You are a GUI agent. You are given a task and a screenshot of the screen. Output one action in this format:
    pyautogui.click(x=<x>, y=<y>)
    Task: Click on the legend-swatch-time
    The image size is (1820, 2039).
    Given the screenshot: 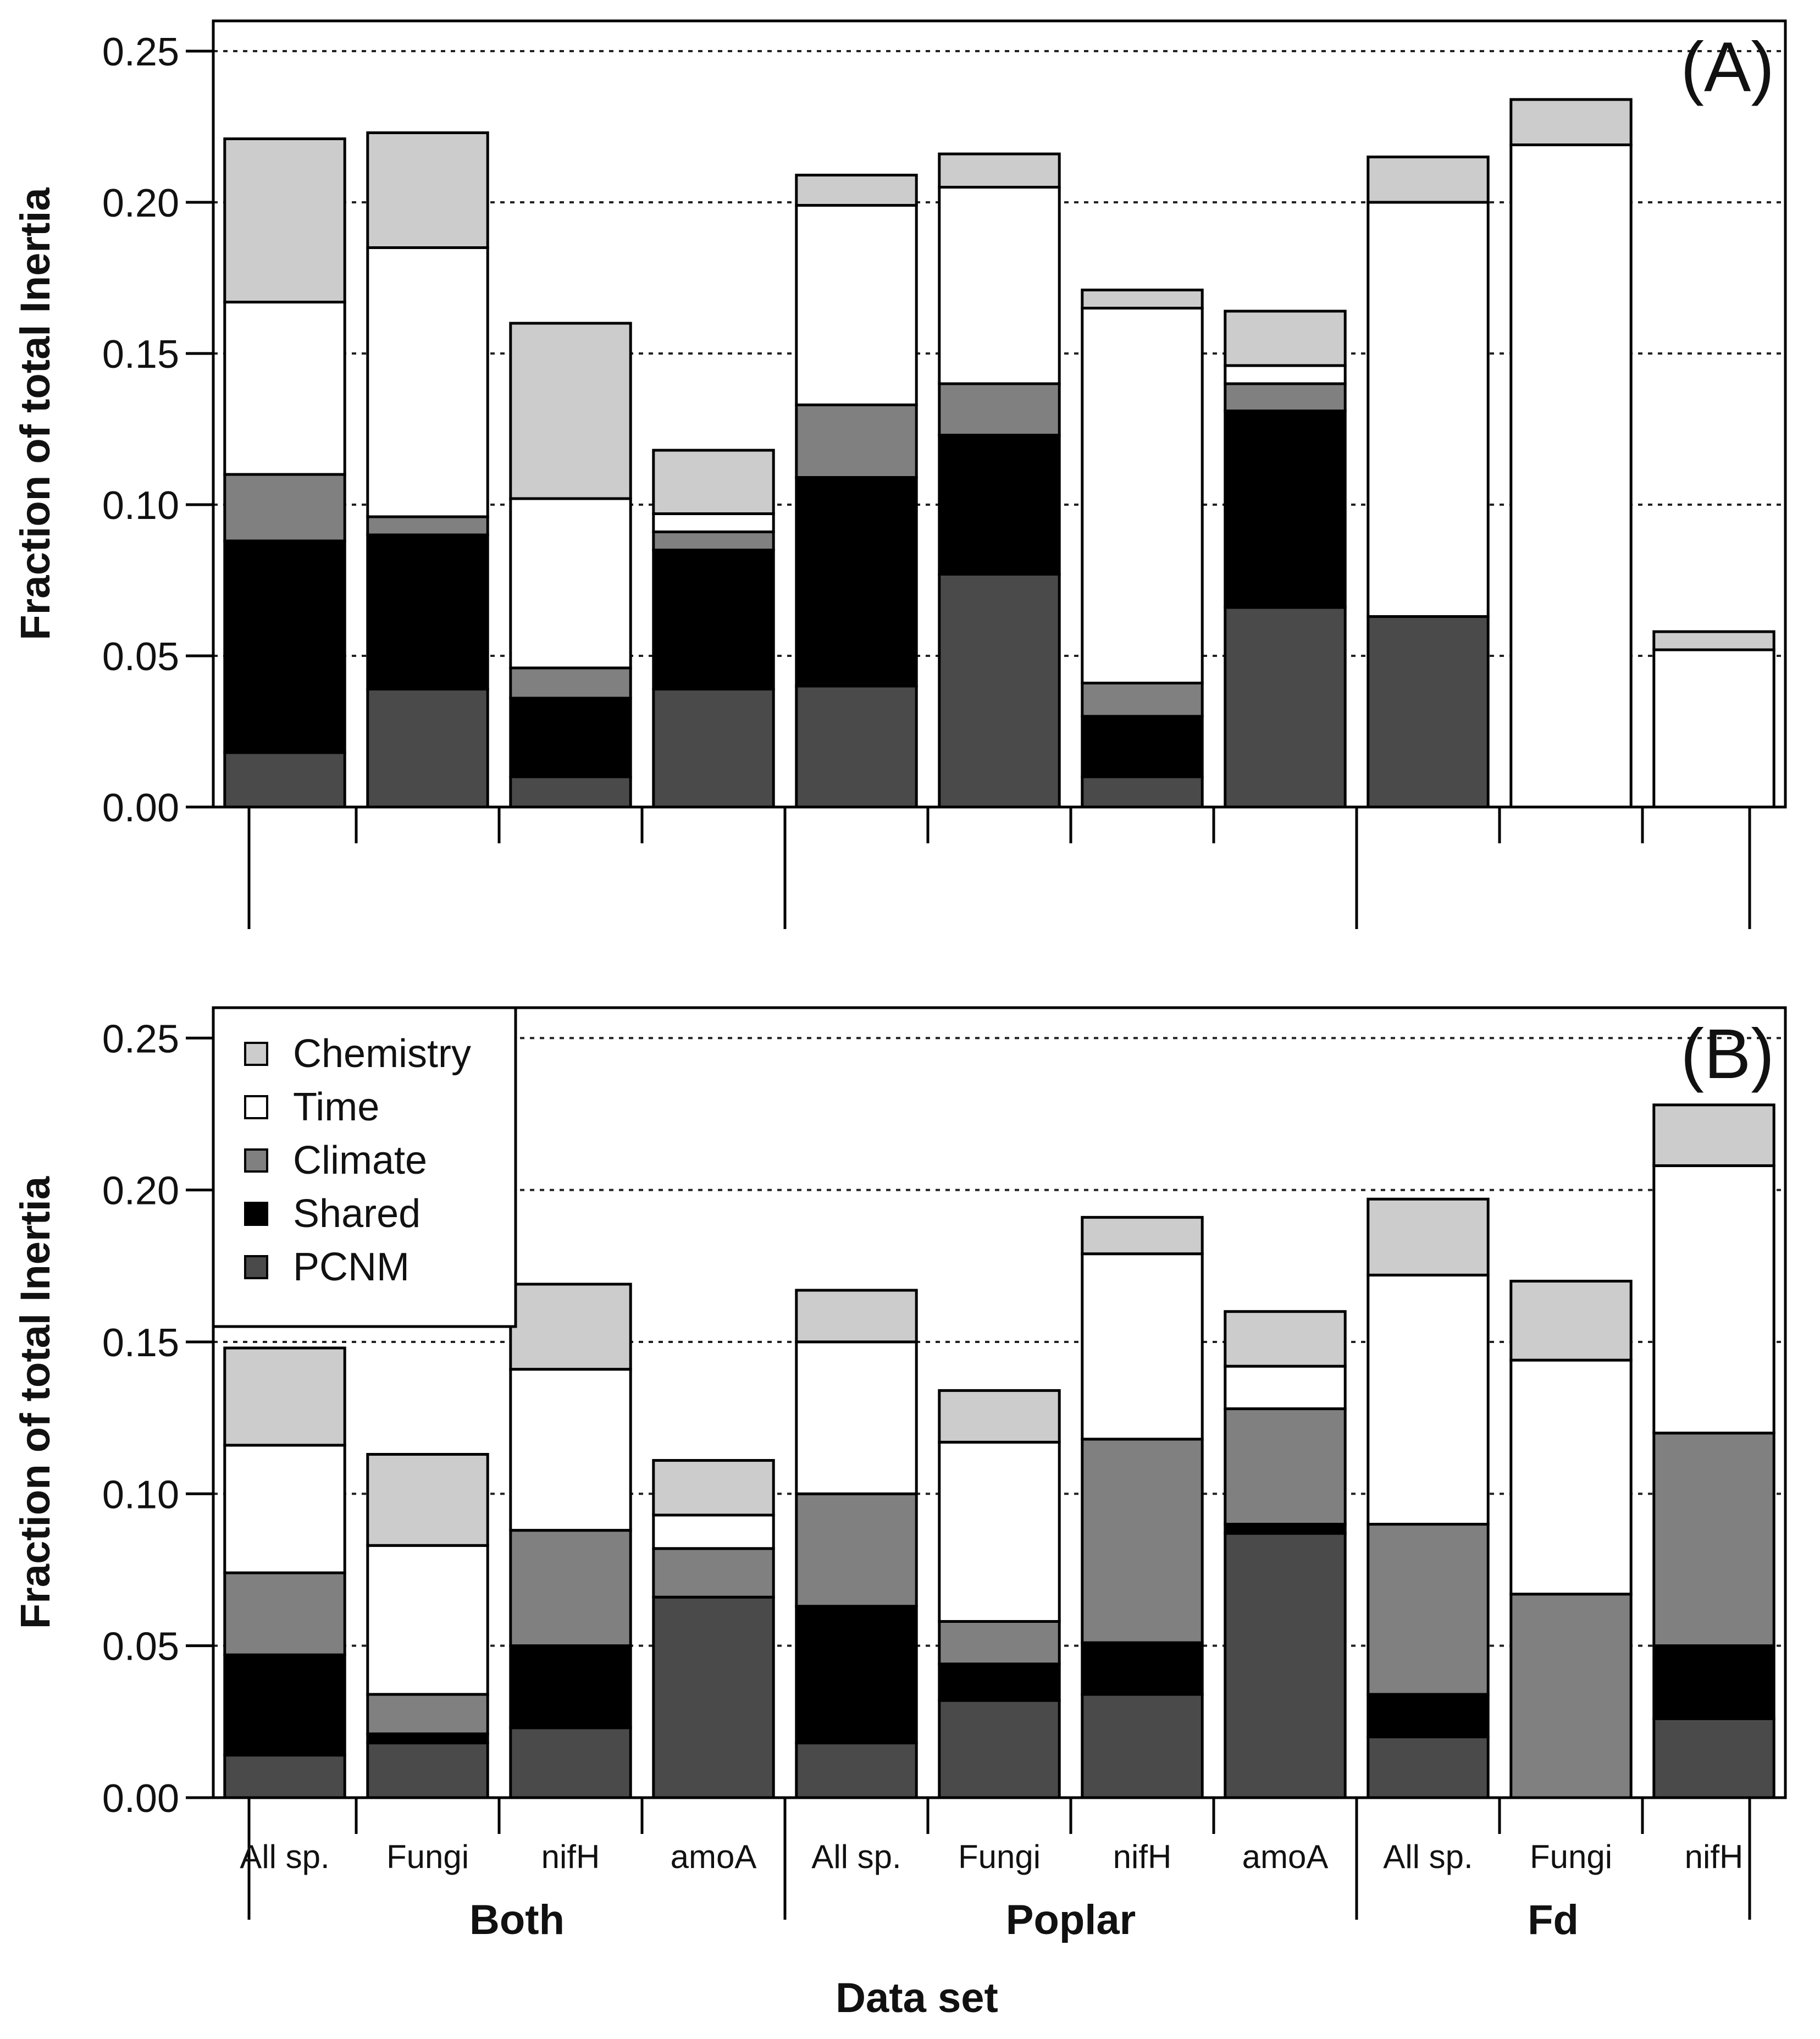 What is the action you would take?
    pyautogui.click(x=256, y=1107)
    